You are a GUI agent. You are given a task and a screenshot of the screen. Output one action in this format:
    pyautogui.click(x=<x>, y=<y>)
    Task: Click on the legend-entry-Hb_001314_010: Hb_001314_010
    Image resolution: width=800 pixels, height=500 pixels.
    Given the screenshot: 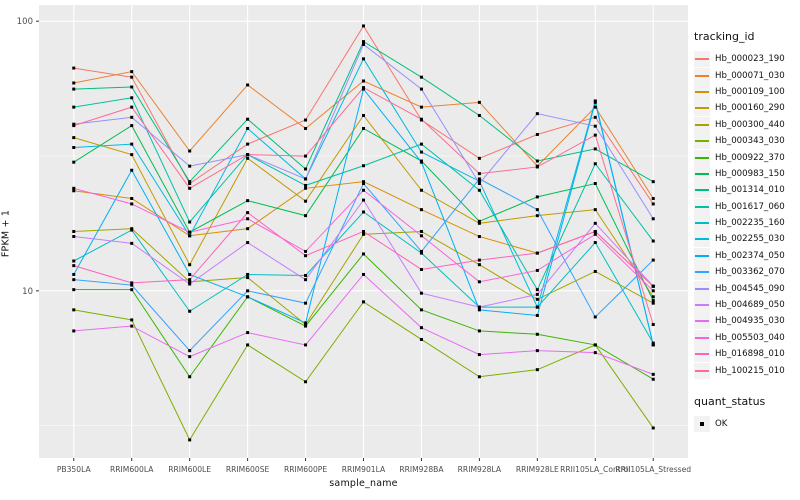 What is the action you would take?
    pyautogui.click(x=747, y=190)
    